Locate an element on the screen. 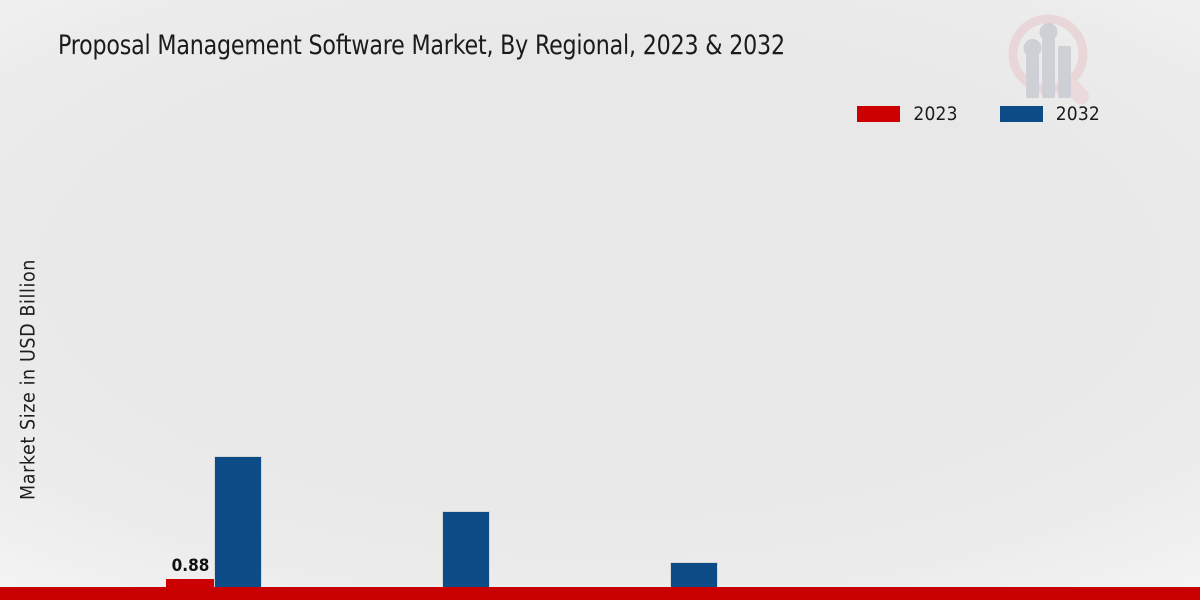 The image size is (1200, 600). legend-item-2032: 2032 is located at coordinates (1049, 114).